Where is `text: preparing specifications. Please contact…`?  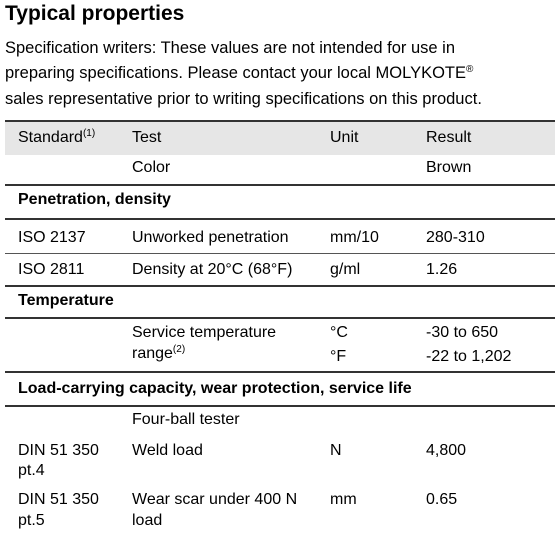
text: preparing specifications. Please contact… is located at coordinates (235, 73).